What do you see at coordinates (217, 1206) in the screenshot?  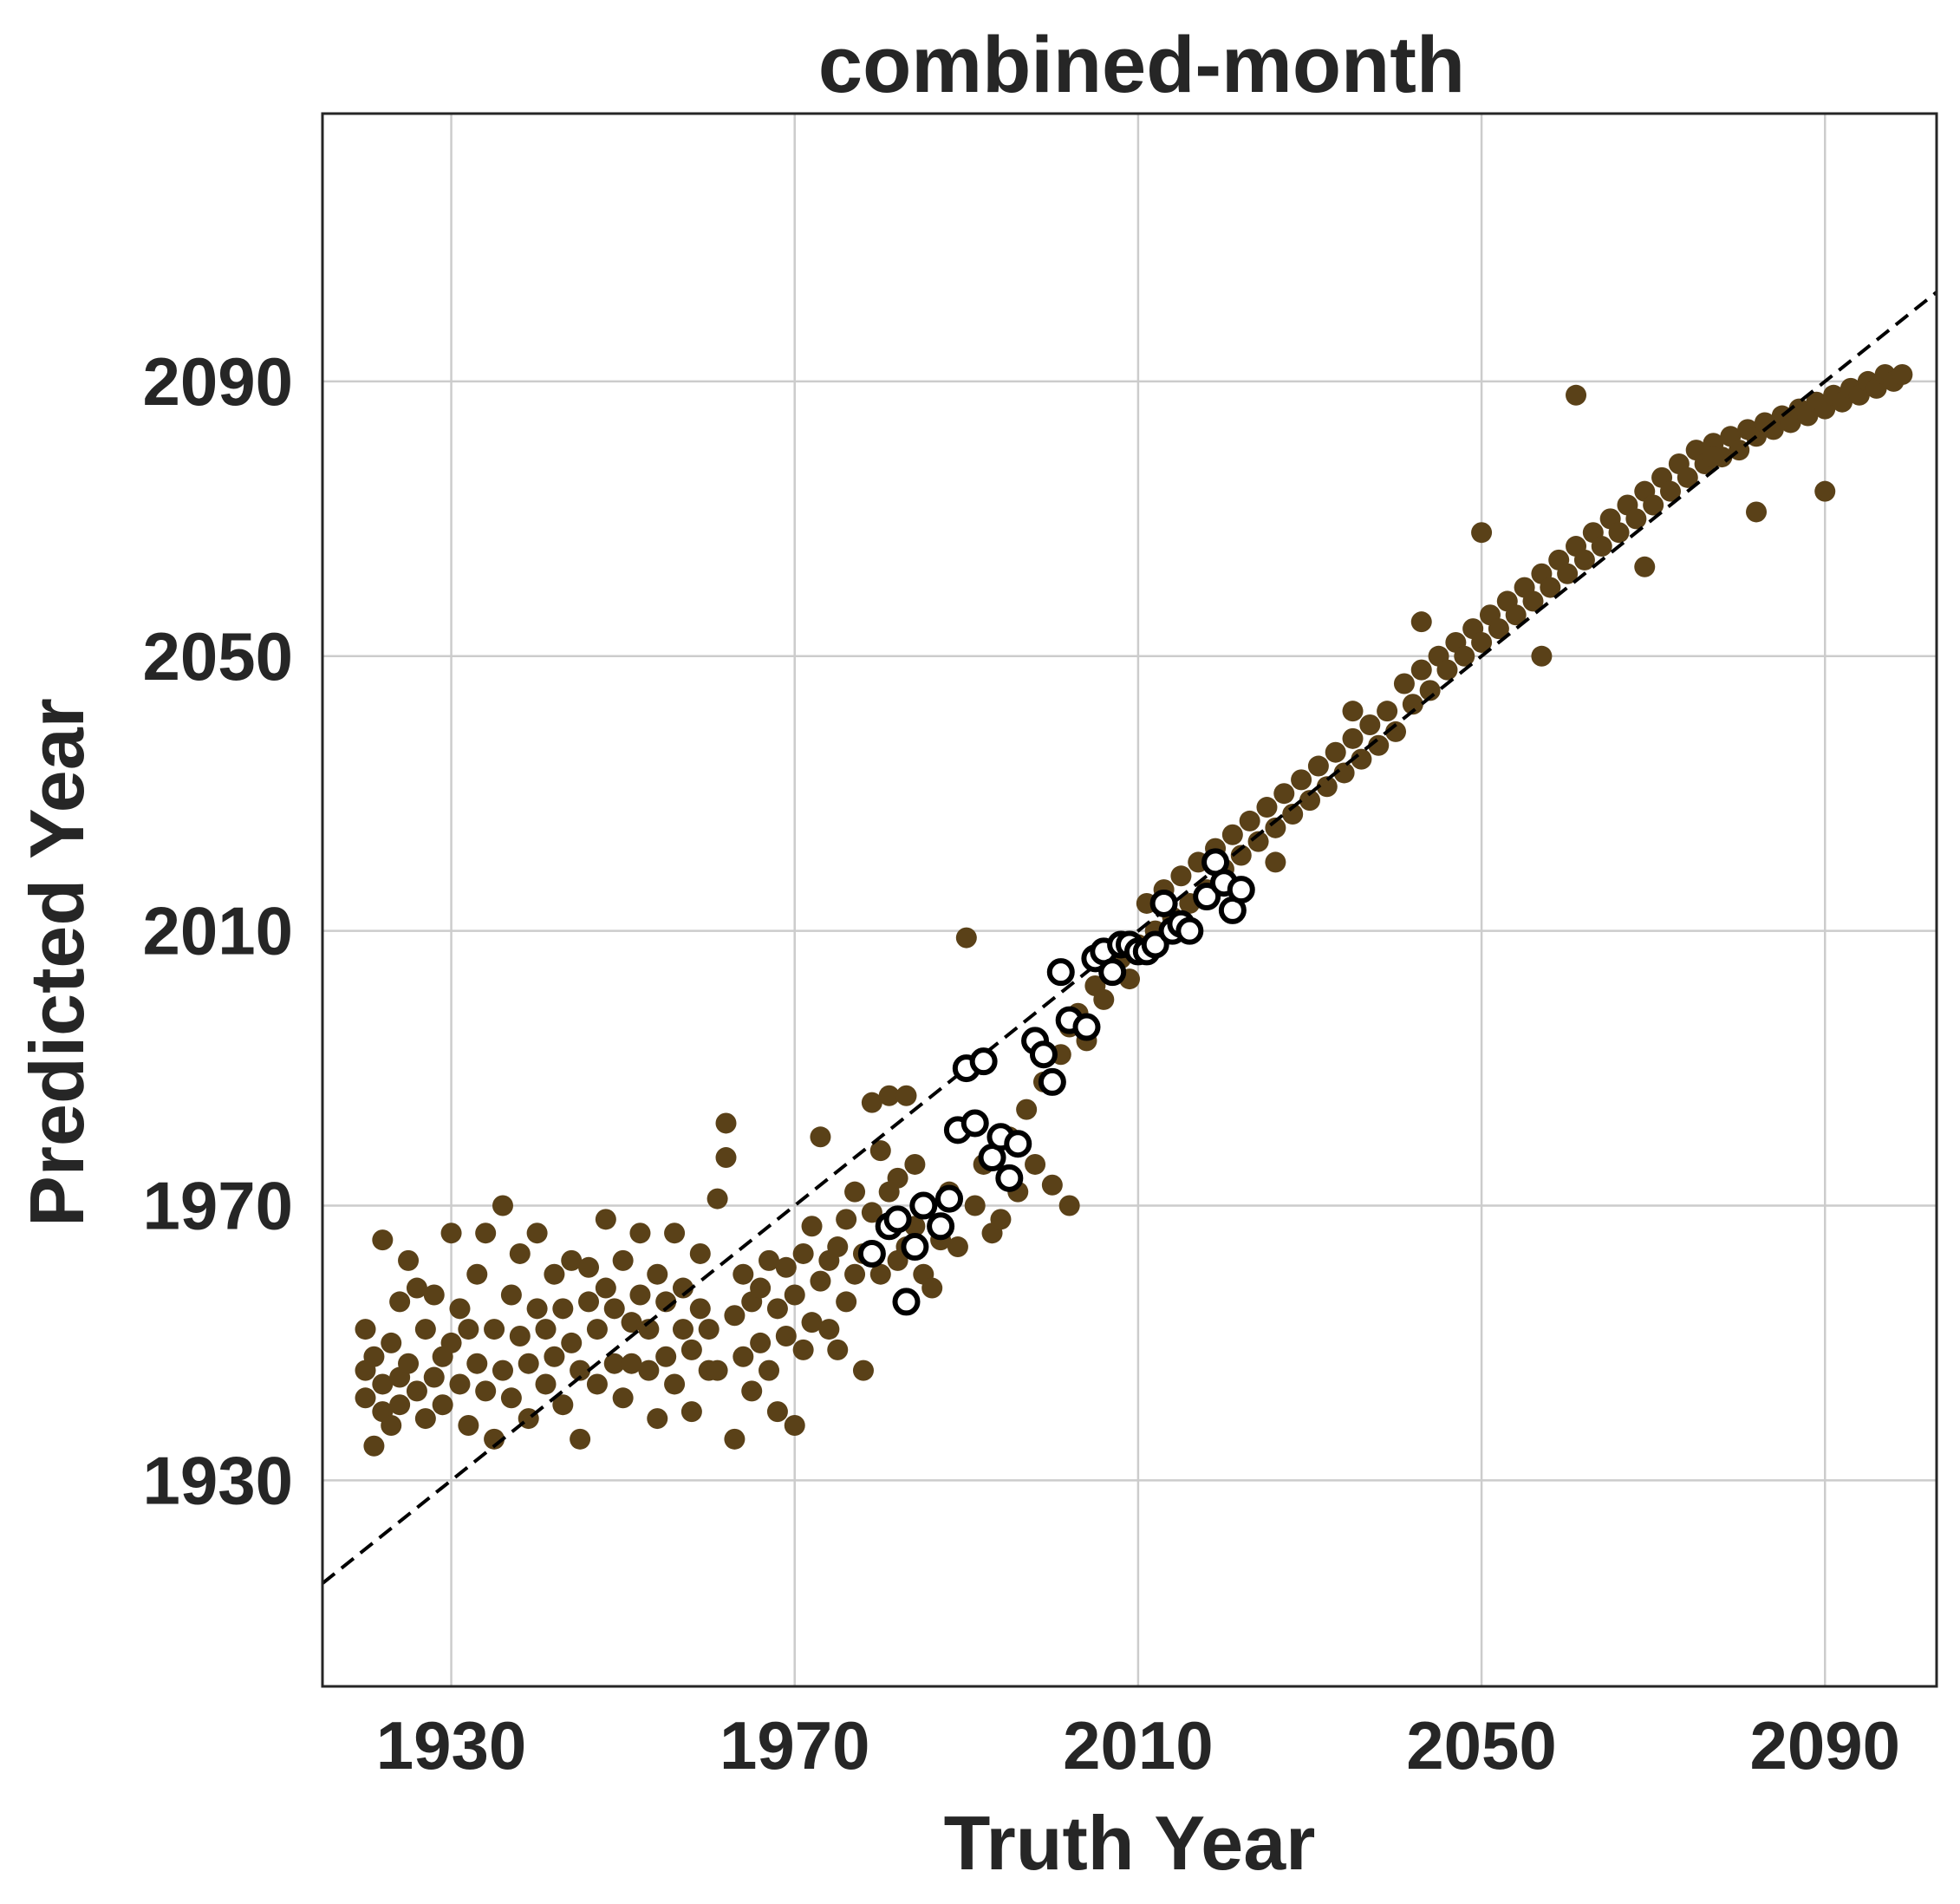 I see `y-tick-label: 1970` at bounding box center [217, 1206].